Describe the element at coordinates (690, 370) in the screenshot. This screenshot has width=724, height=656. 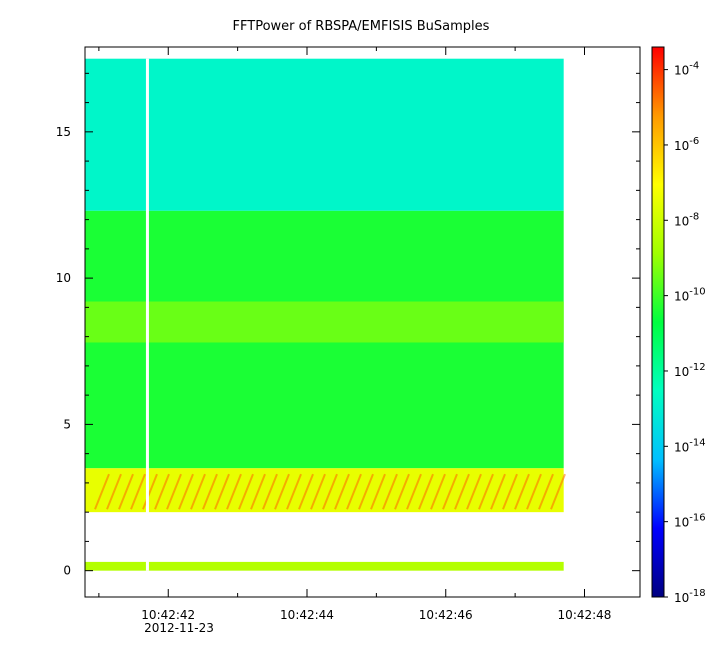
I see `colorbar-tick-label: 10⁻¹²` at that location.